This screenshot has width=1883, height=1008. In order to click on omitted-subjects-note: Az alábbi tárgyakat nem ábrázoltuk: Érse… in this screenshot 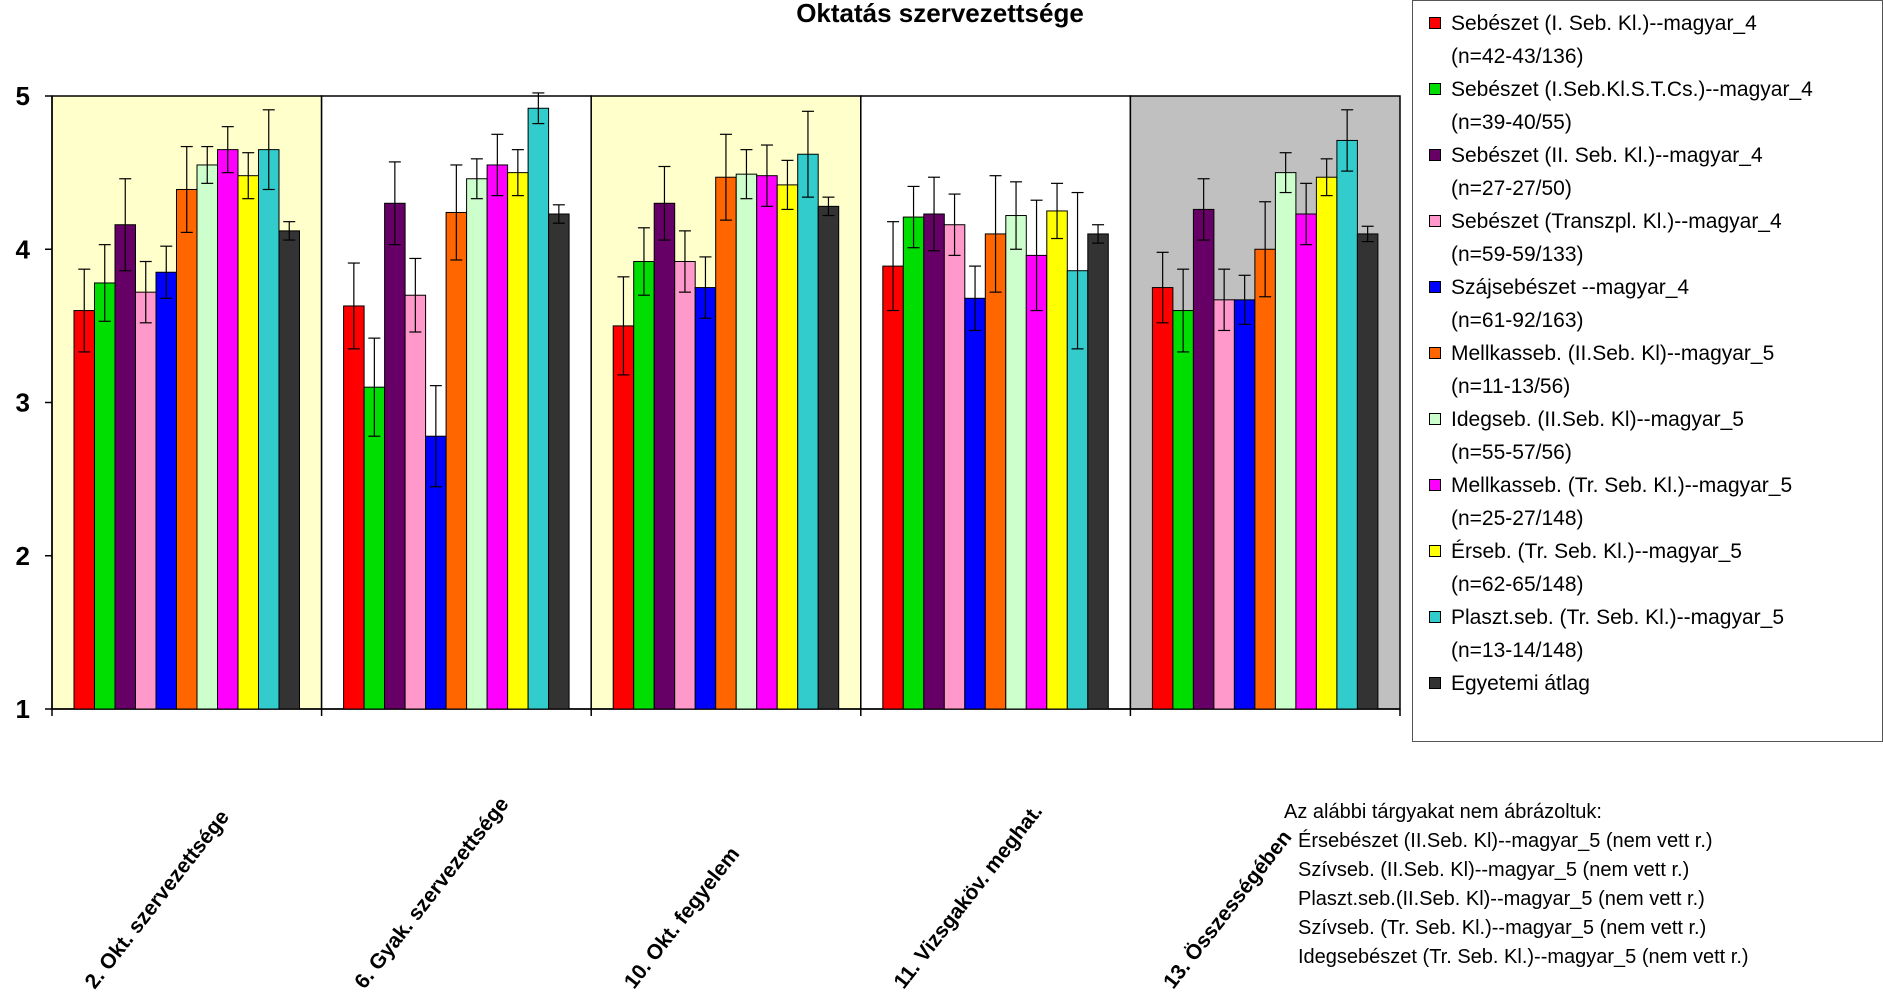, I will do `click(1516, 885)`.